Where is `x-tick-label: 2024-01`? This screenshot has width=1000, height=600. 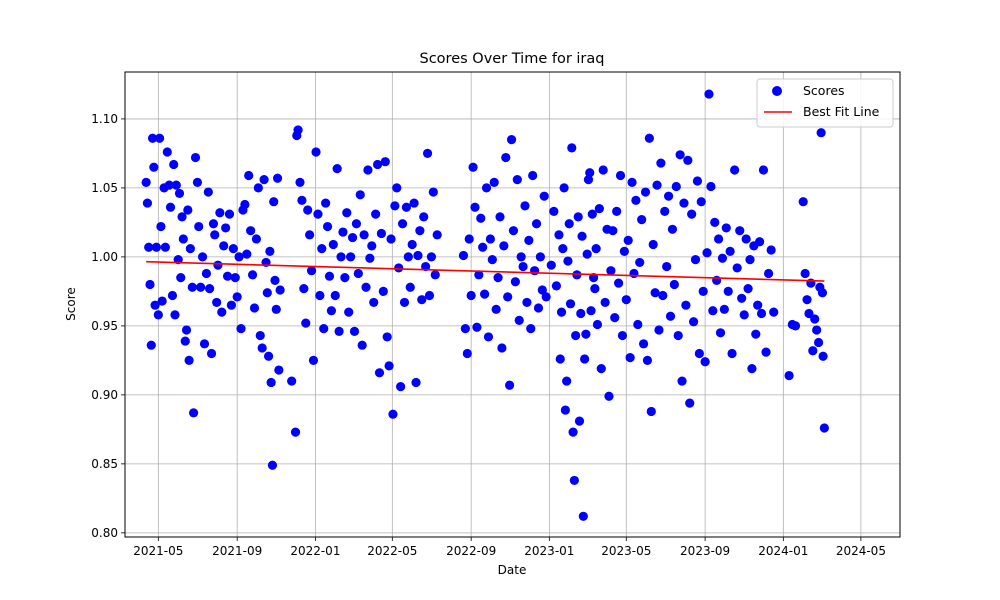 x-tick-label: 2024-01 is located at coordinates (783, 551).